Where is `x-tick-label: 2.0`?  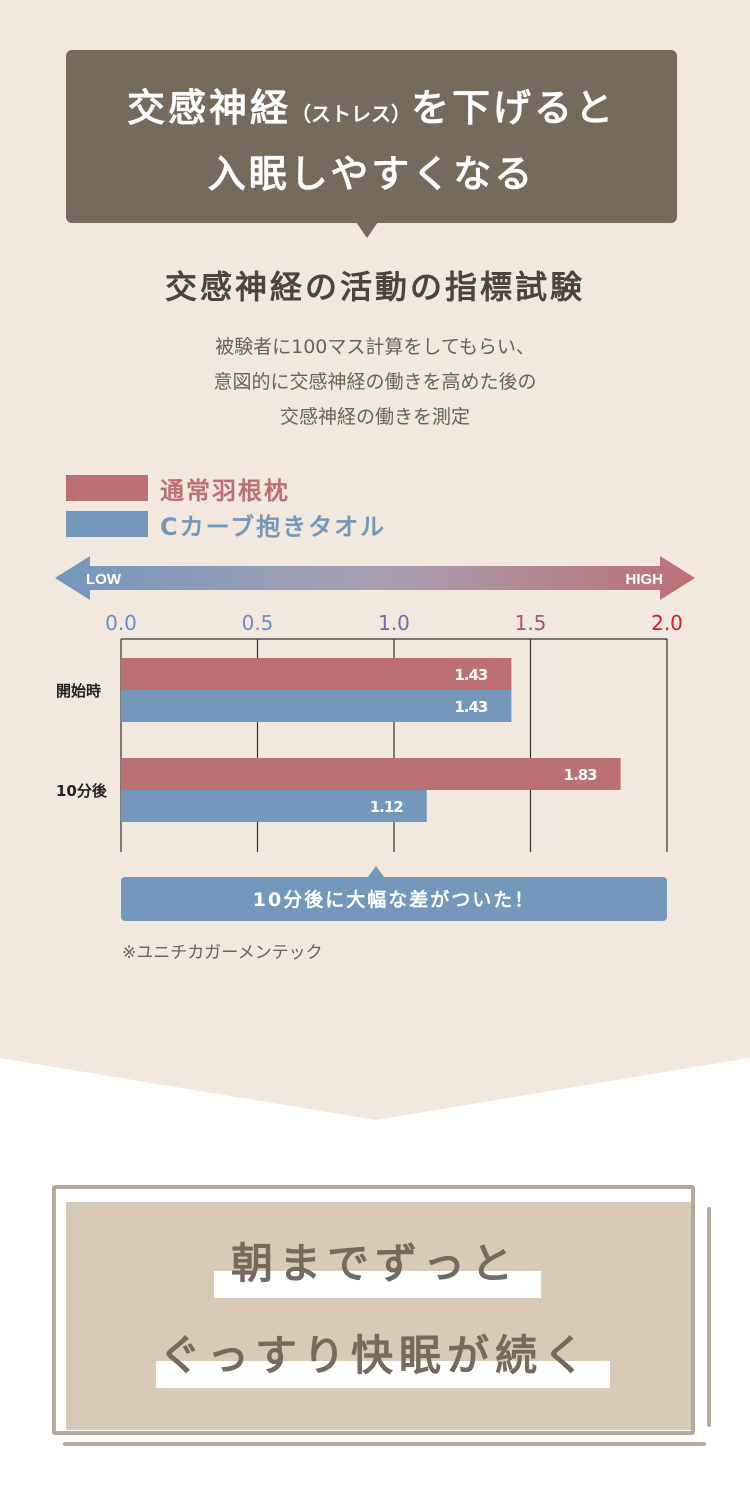
x-tick-label: 2.0 is located at coordinates (667, 623).